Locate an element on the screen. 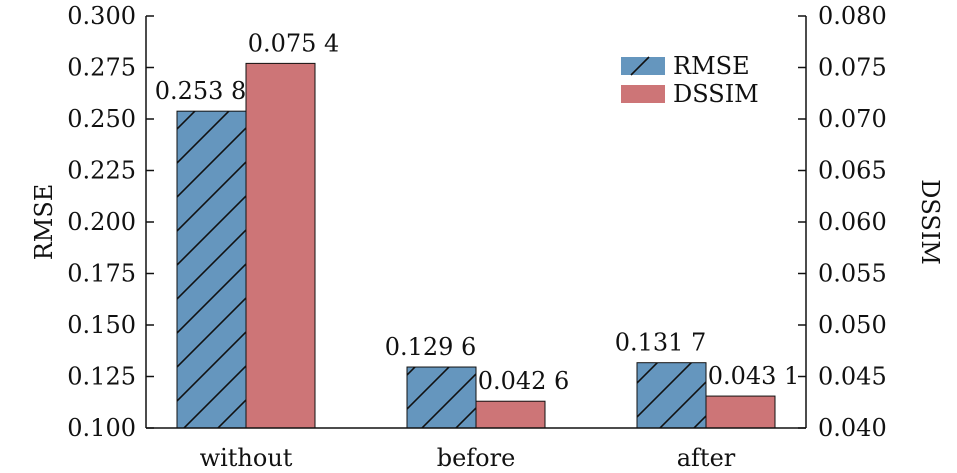  legend-hatch-rmse is located at coordinates (640, 66).